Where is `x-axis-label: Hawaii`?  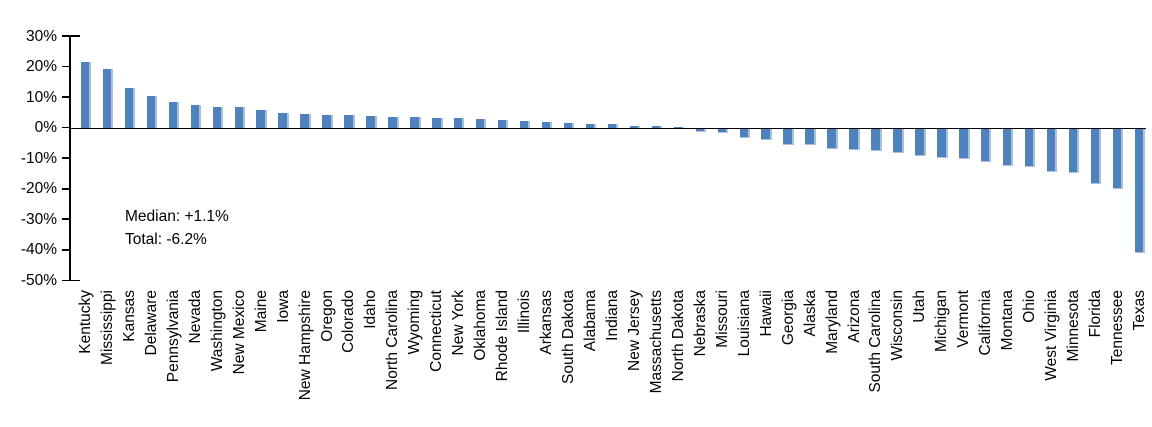
x-axis-label: Hawaii is located at coordinates (766, 313).